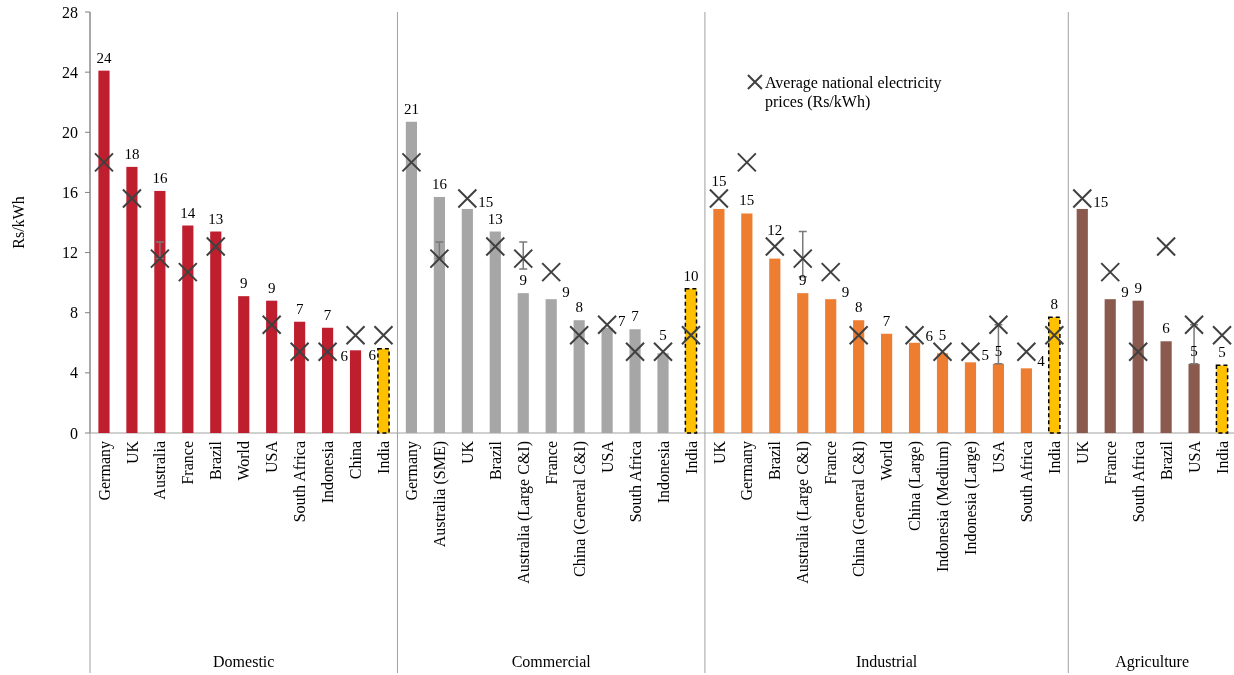  I want to click on y-tick-label: 24, so click(70, 72).